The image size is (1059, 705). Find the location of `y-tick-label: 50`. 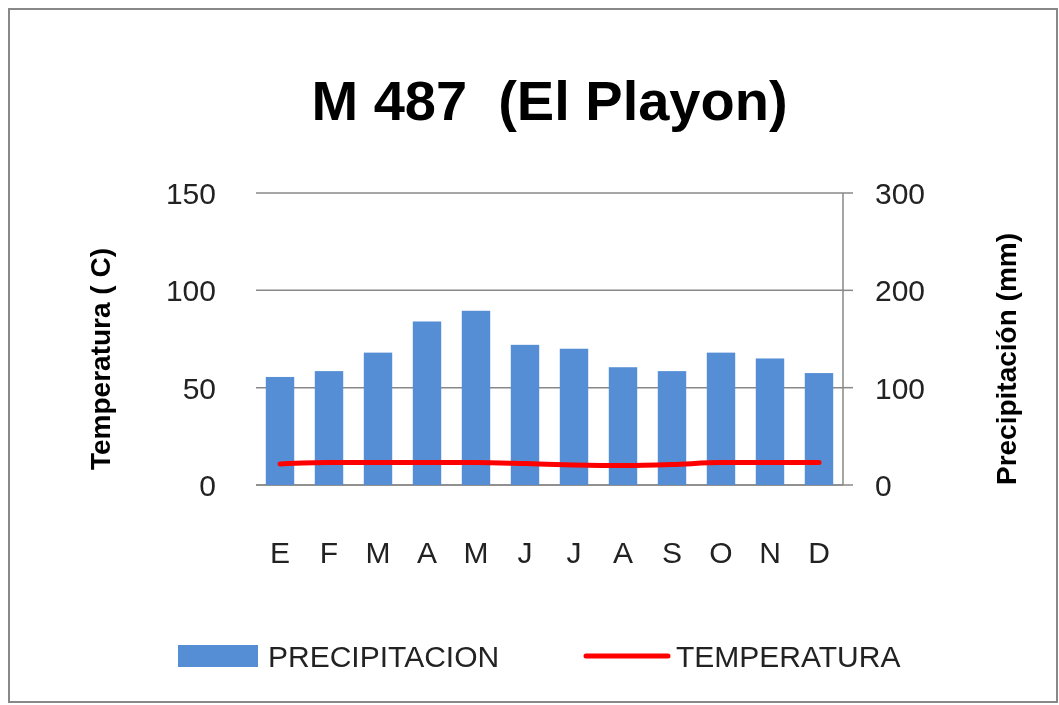

y-tick-label: 50 is located at coordinates (199, 388).